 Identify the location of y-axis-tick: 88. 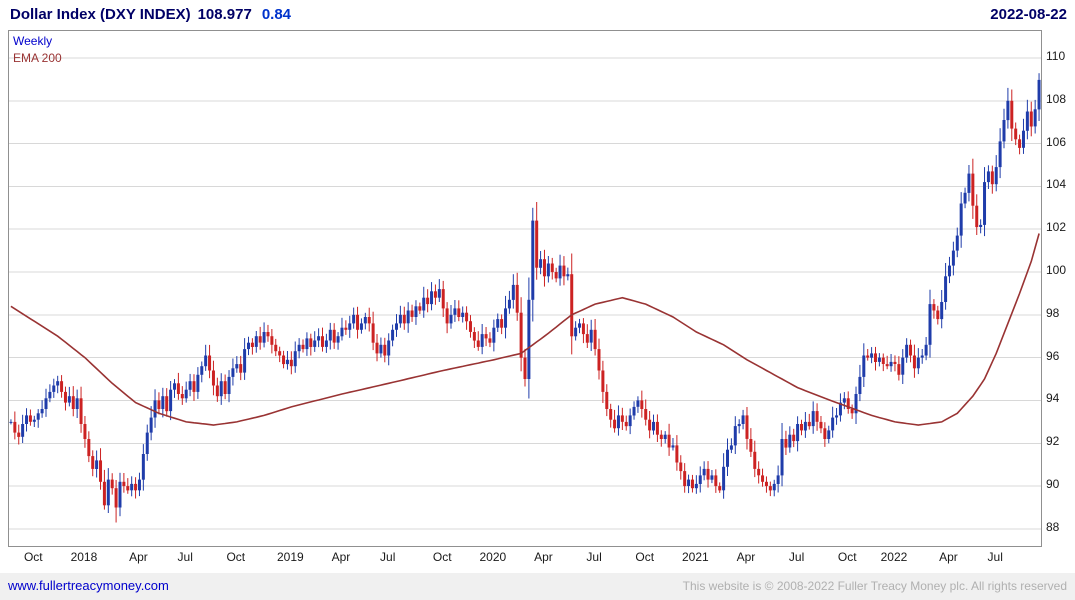
(1053, 526).